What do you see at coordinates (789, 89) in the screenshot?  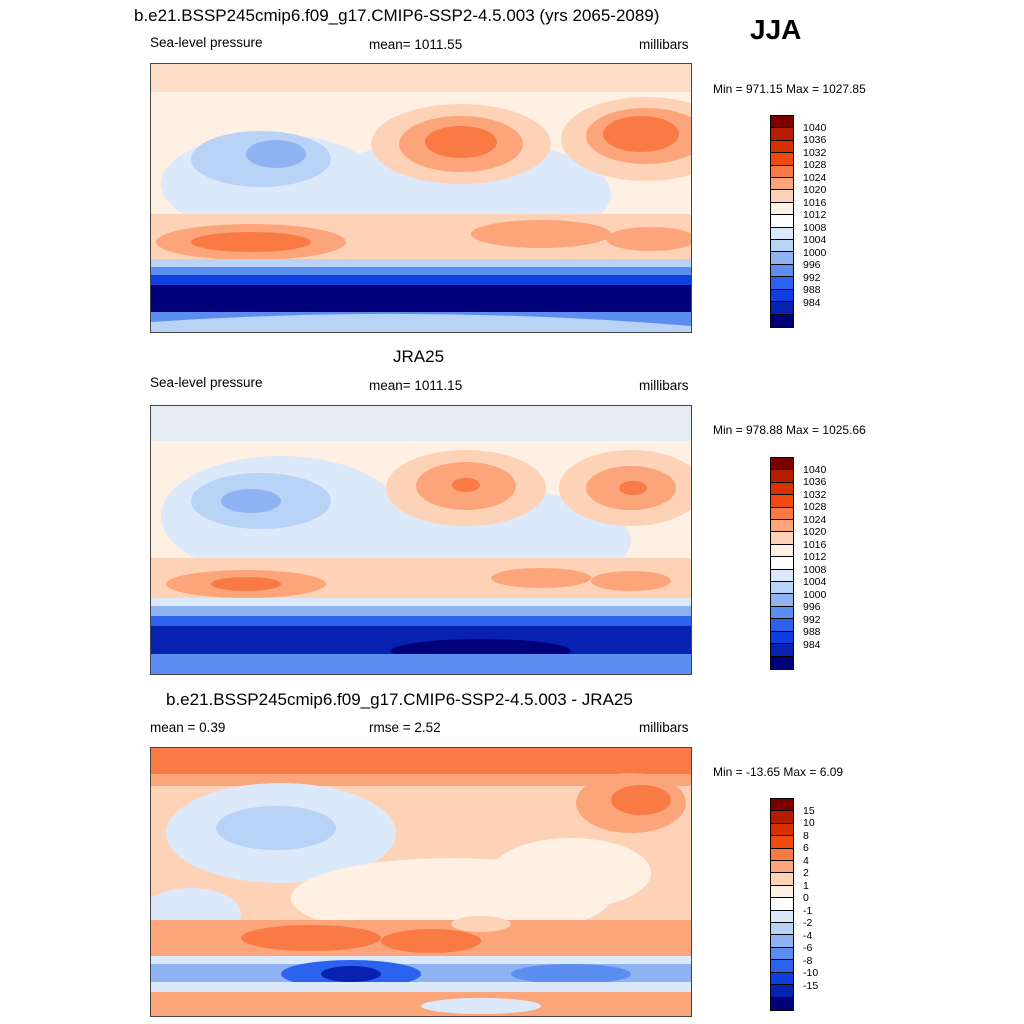 I see `panel1-minmax: Min = 971.15 Max = 1027.85` at bounding box center [789, 89].